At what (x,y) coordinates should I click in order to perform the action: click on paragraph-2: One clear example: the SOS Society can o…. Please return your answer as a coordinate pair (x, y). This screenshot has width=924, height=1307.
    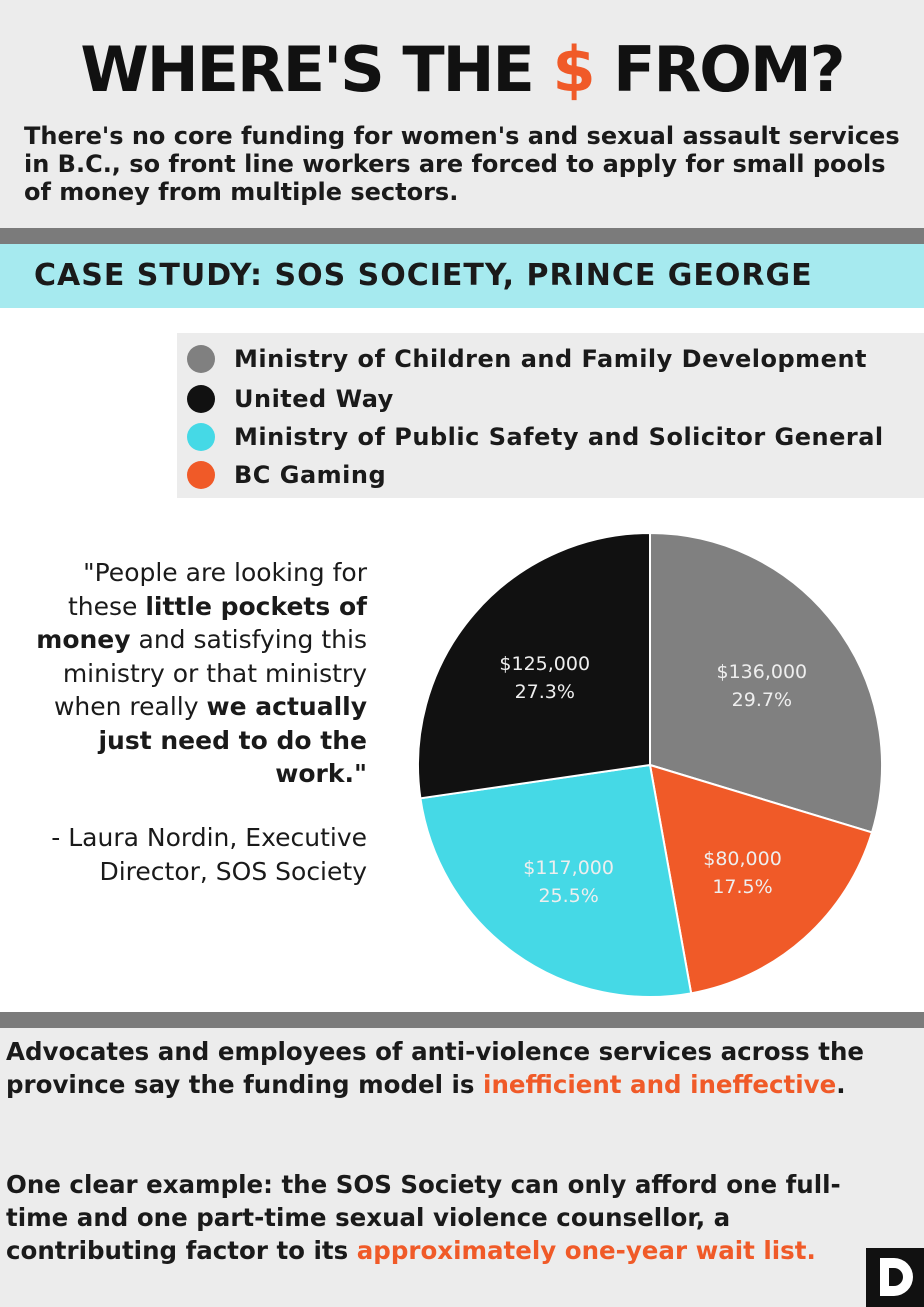
    Looking at the image, I should click on (446, 1217).